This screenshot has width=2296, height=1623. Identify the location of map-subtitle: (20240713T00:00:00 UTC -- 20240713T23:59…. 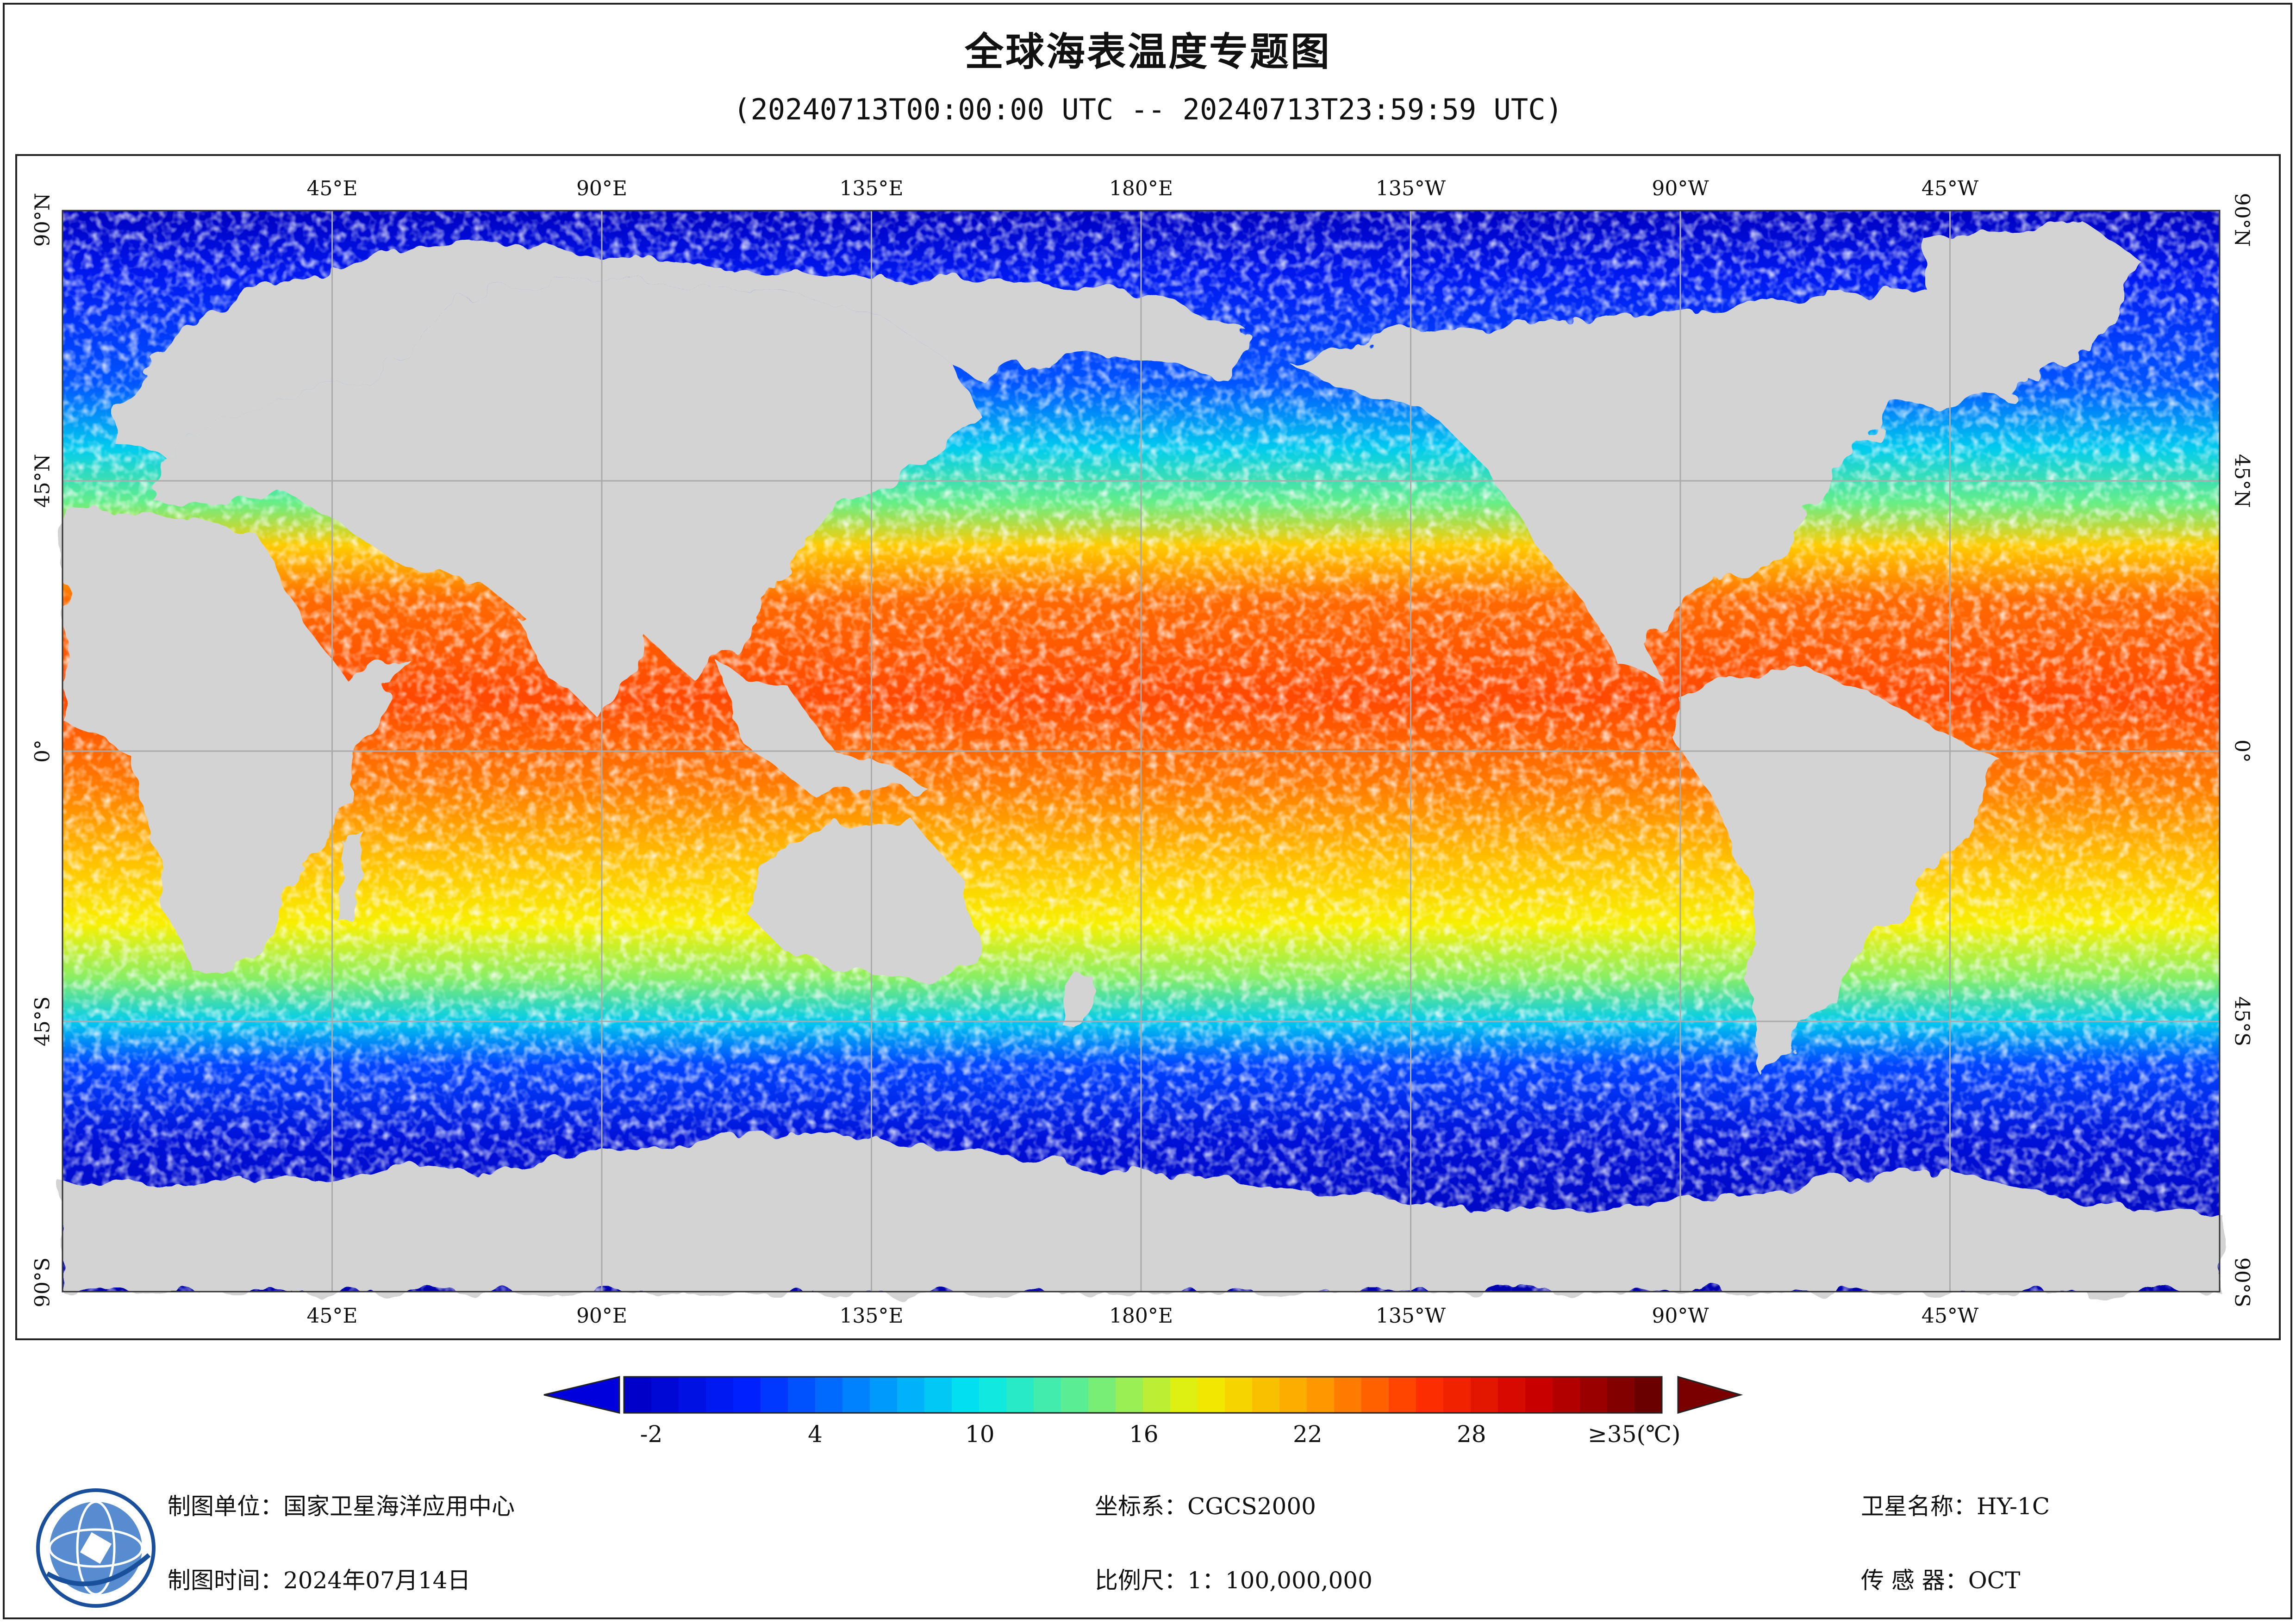
(1148, 109).